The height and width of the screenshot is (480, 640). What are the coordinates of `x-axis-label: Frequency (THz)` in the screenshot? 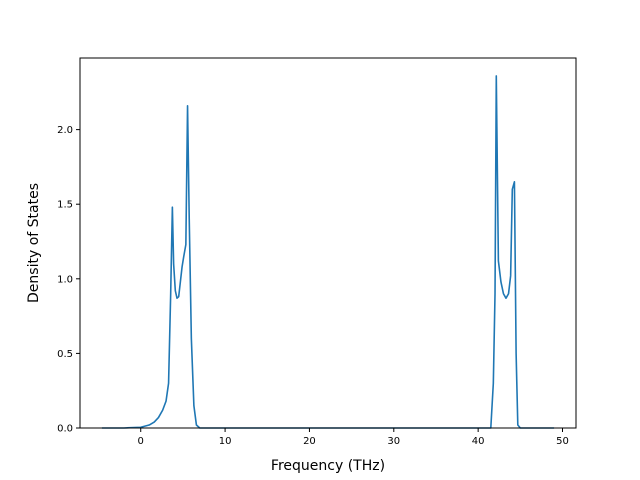 It's located at (328, 466).